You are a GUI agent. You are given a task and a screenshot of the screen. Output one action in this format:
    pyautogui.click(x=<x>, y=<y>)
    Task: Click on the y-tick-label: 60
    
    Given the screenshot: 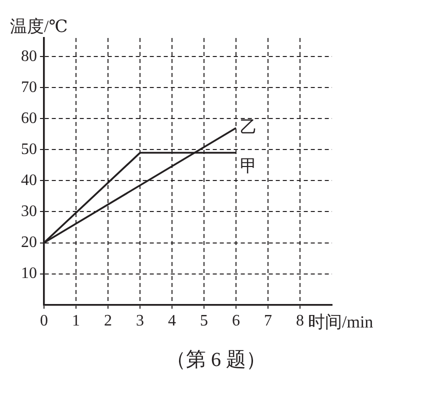 What is the action you would take?
    pyautogui.click(x=29, y=118)
    